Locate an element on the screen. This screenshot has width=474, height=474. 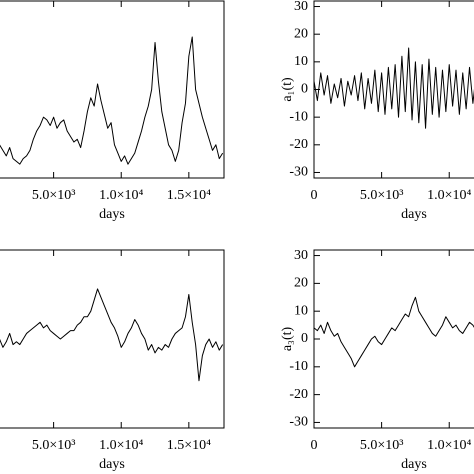
y-axis-label: a₁(t) is located at coordinates (287, 89).